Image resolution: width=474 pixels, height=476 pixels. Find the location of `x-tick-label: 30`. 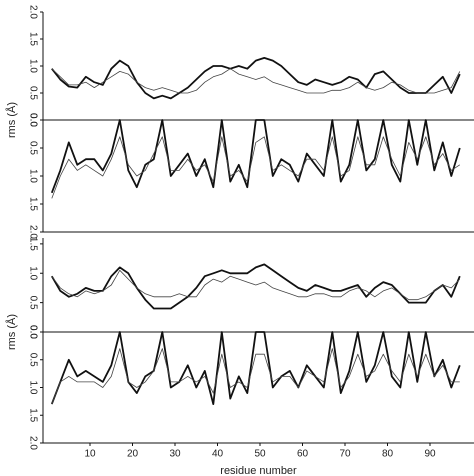

x-tick-label: 30 is located at coordinates (175, 454).